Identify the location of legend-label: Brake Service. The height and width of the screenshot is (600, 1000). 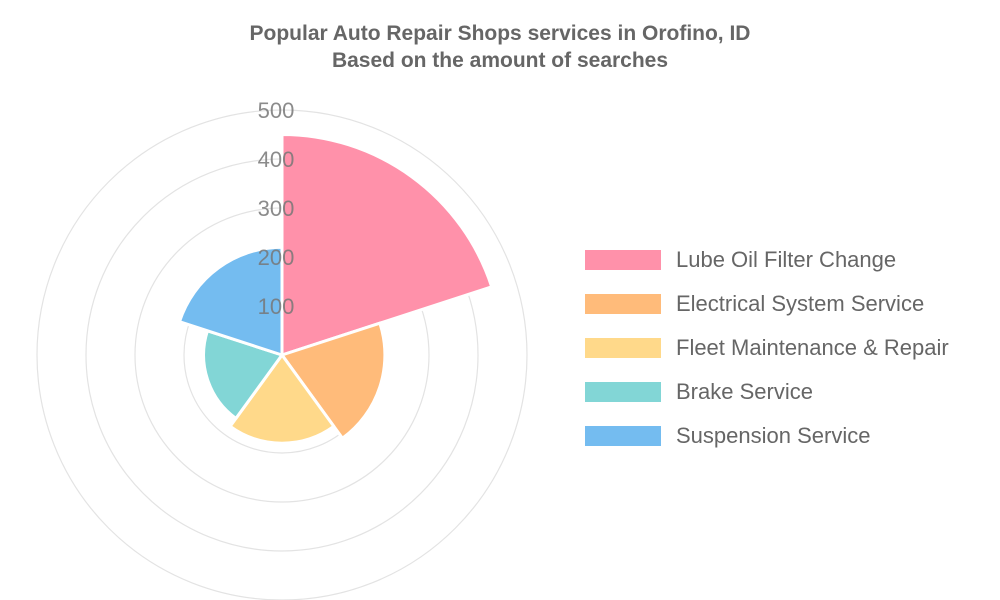
(744, 391).